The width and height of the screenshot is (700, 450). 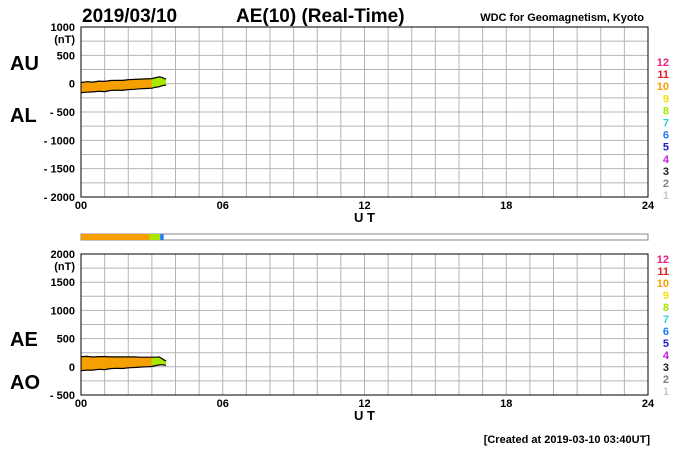 I want to click on ae-ao-lower-line, so click(x=123, y=368).